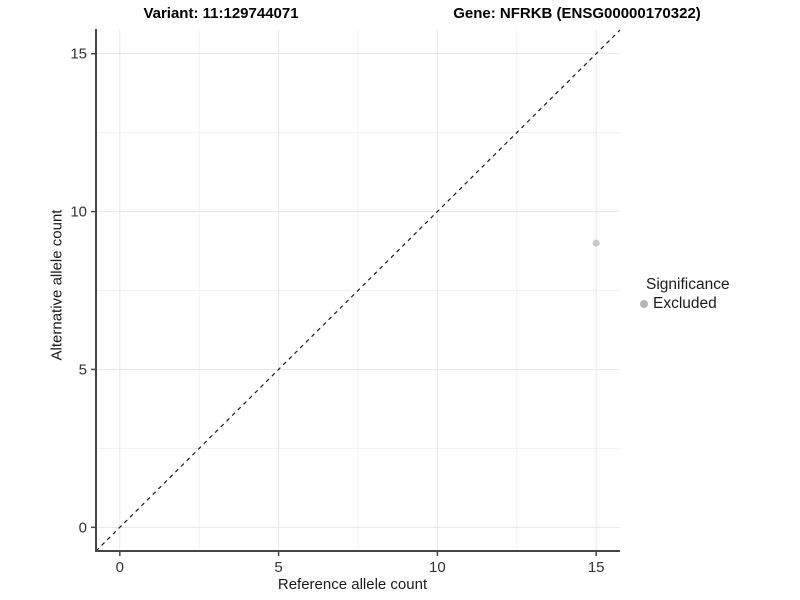  I want to click on plot-title-variant: Variant: 11:129744071, so click(221, 13).